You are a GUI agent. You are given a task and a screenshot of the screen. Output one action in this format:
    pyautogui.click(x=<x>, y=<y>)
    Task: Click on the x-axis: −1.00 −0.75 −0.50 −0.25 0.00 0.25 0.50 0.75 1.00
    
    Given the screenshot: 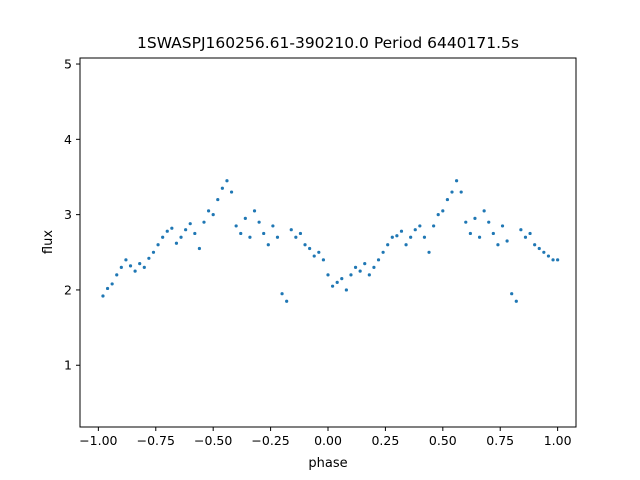 What is the action you would take?
    pyautogui.click(x=325, y=437)
    